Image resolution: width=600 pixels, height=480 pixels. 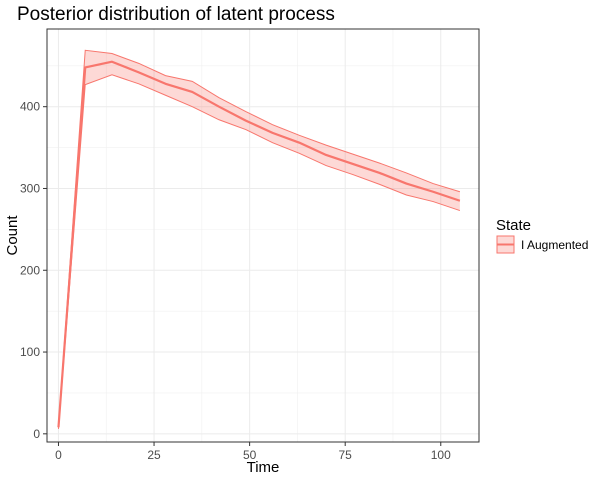 I want to click on x-tick-label: 0, so click(x=58, y=455).